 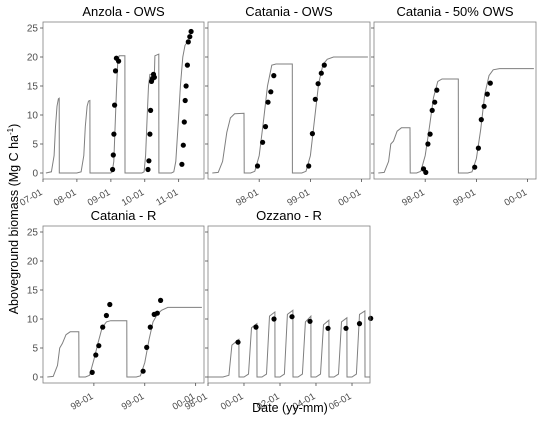 I want to click on x-tick-label: 11-01, so click(x=167, y=197).